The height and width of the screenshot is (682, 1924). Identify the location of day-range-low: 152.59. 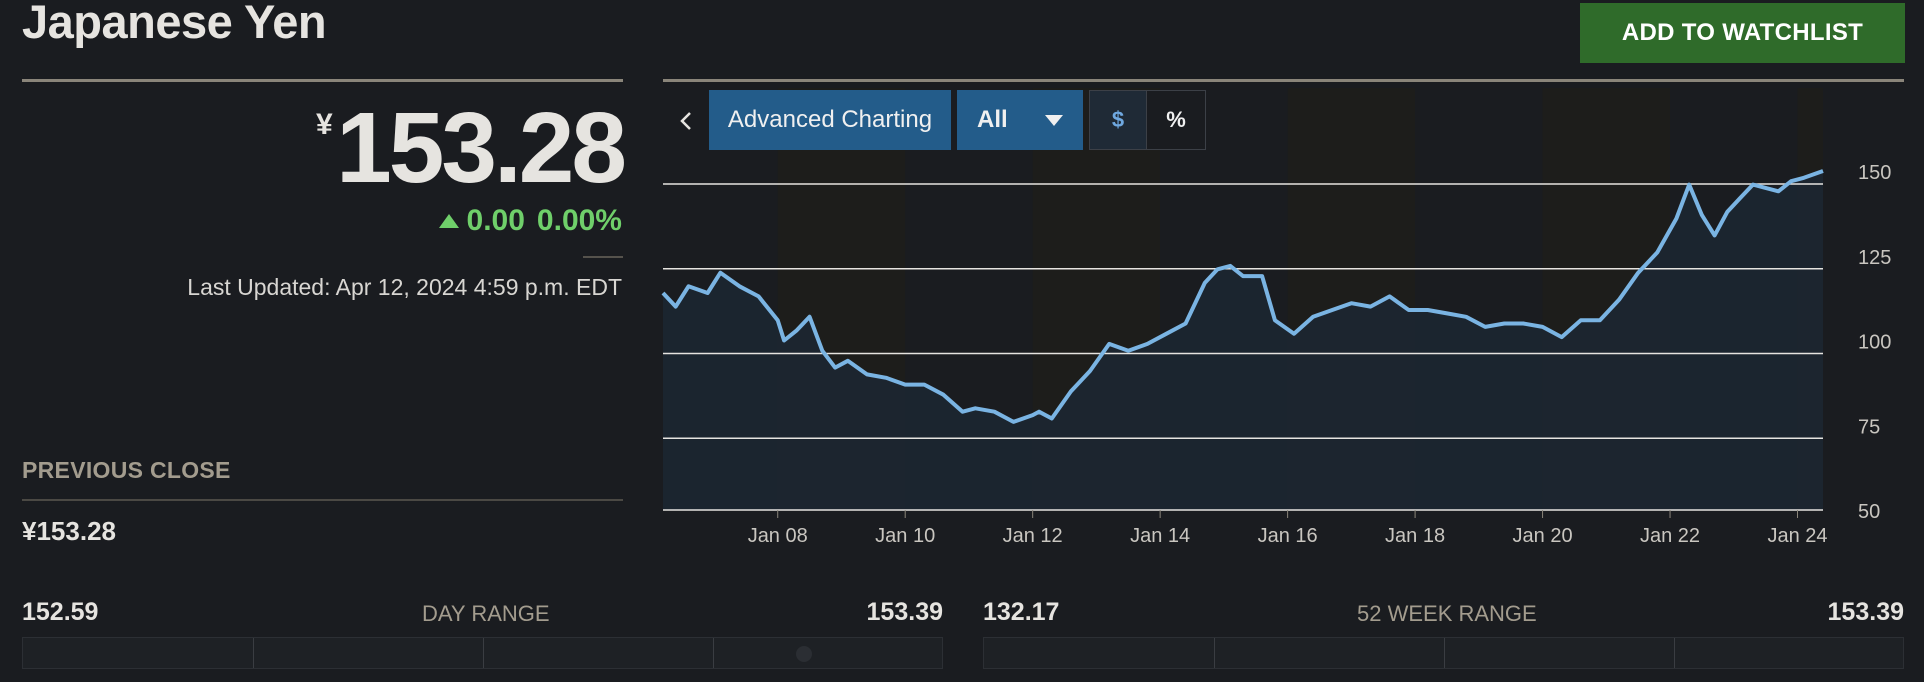
(60, 612).